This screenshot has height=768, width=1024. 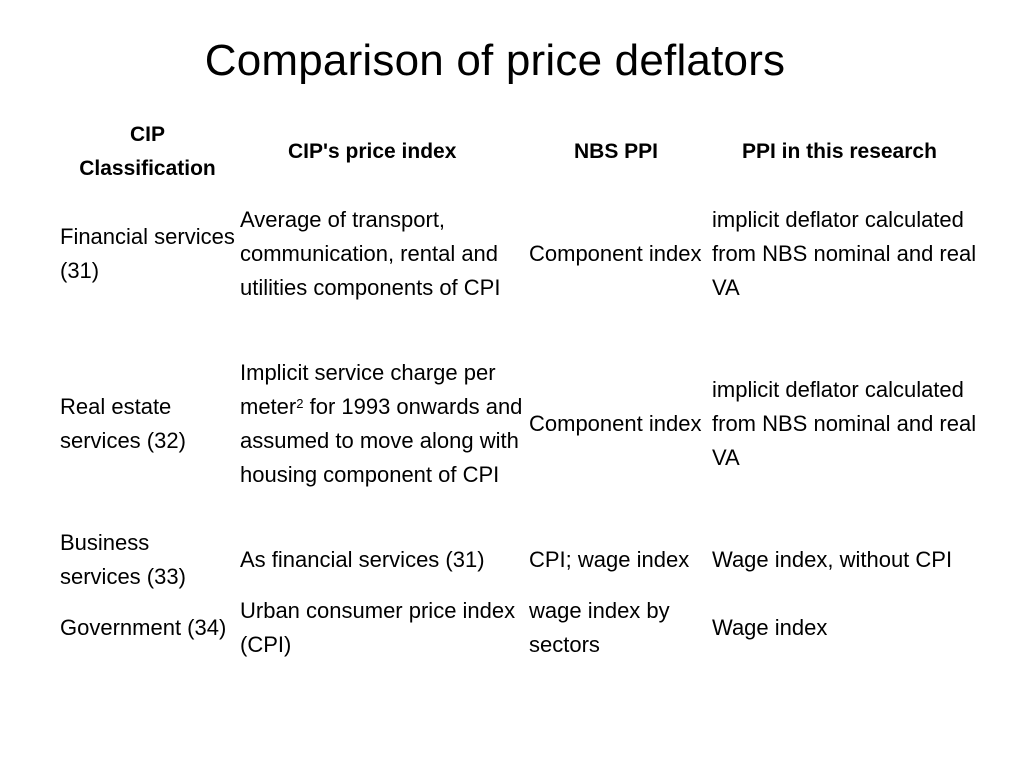 I want to click on cell-classification: Real estate services (32), so click(x=123, y=423).